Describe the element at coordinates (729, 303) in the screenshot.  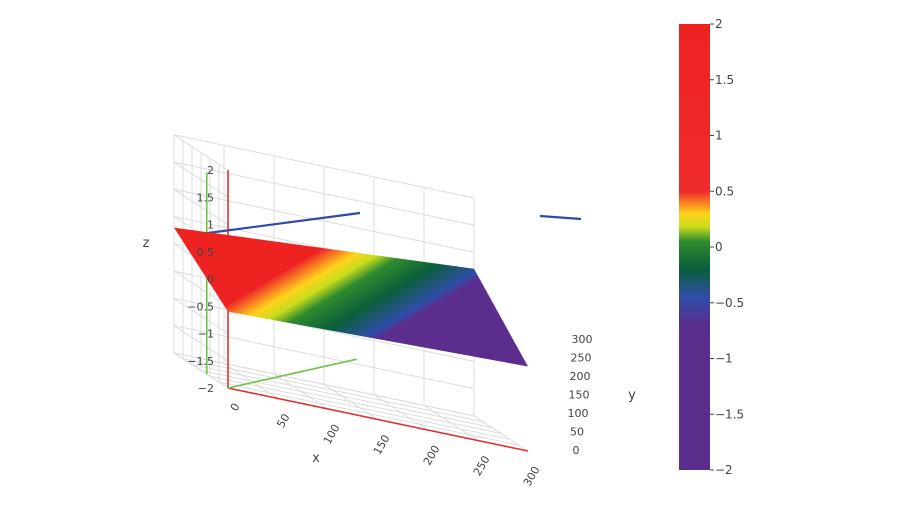
I see `colorbar-tick-label: −0.5` at that location.